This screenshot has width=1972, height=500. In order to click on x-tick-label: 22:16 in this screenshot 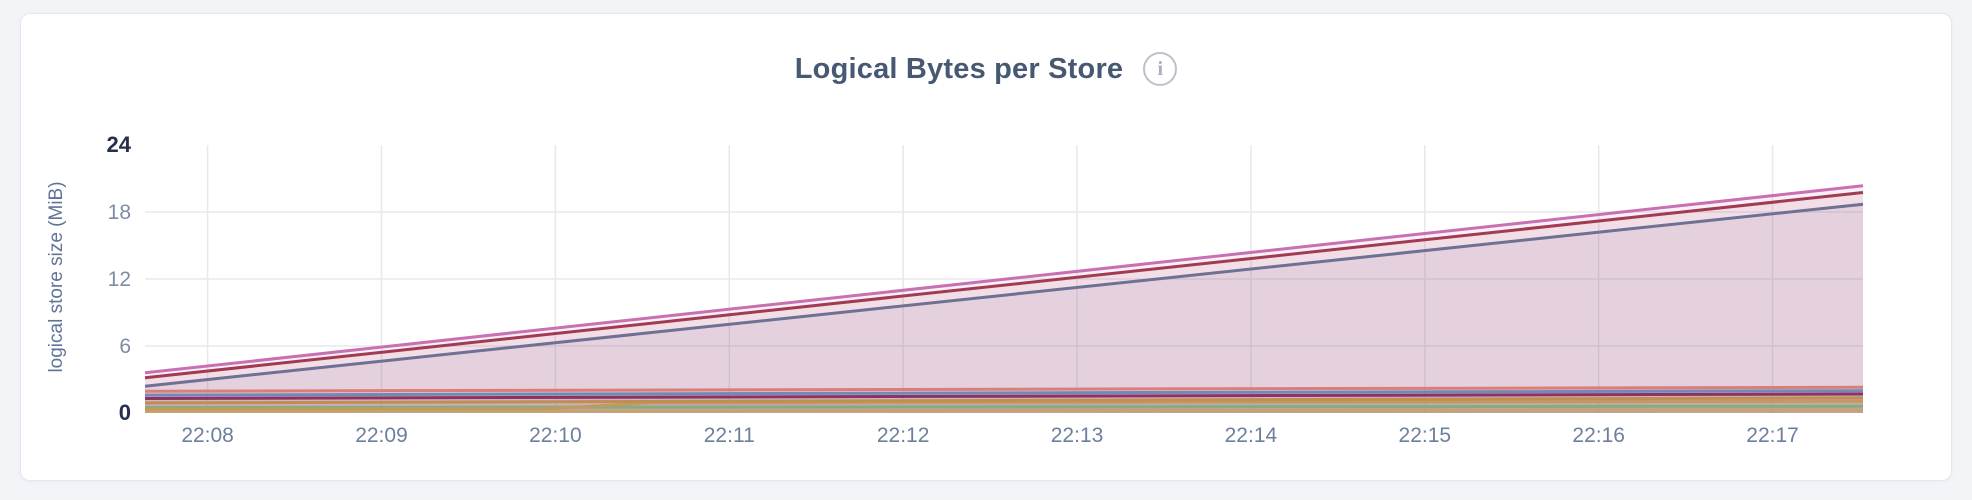, I will do `click(1598, 435)`.